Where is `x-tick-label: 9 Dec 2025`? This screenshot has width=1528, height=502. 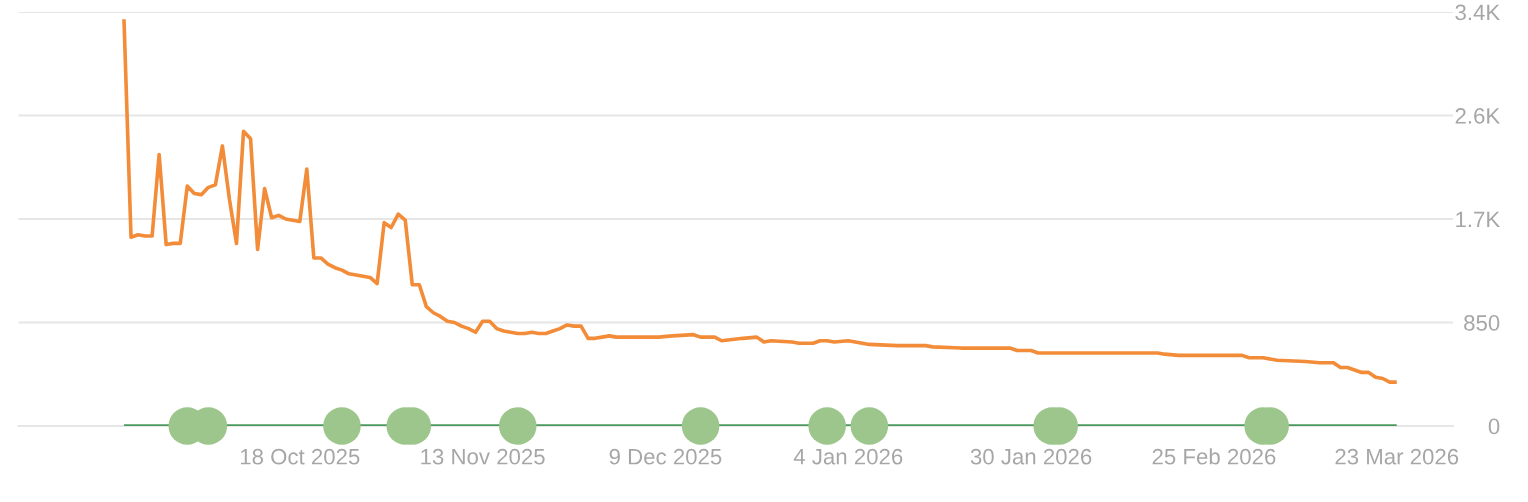 x-tick-label: 9 Dec 2025 is located at coordinates (665, 456).